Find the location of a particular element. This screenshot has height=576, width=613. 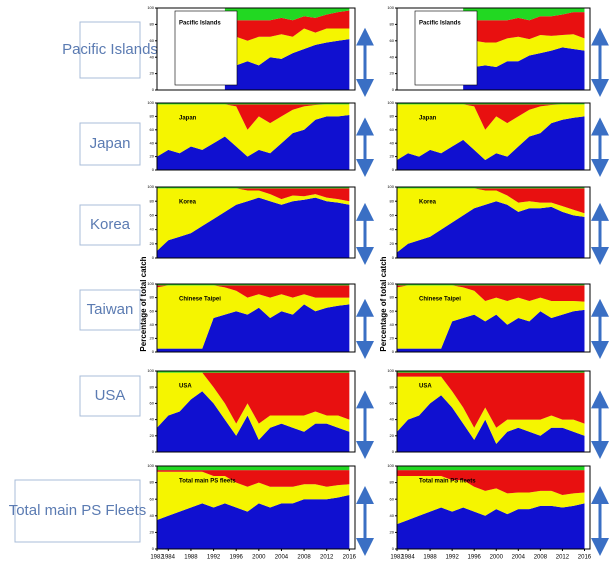

x-tick-label: 1982 is located at coordinates (397, 558).